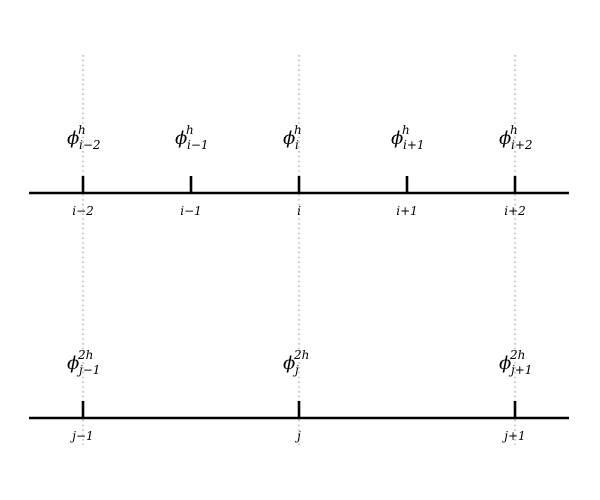 The width and height of the screenshot is (600, 500). I want to click on coarse-grid-index-label: j+1, so click(513, 436).